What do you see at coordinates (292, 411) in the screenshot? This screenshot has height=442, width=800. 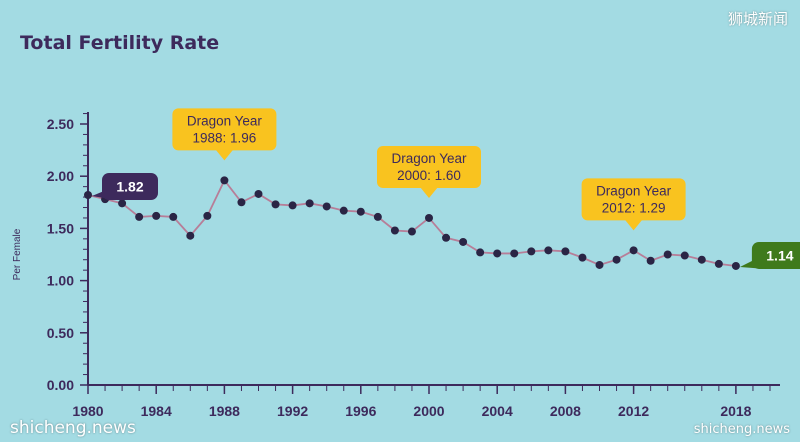 I see `x-tick-label: 1992` at bounding box center [292, 411].